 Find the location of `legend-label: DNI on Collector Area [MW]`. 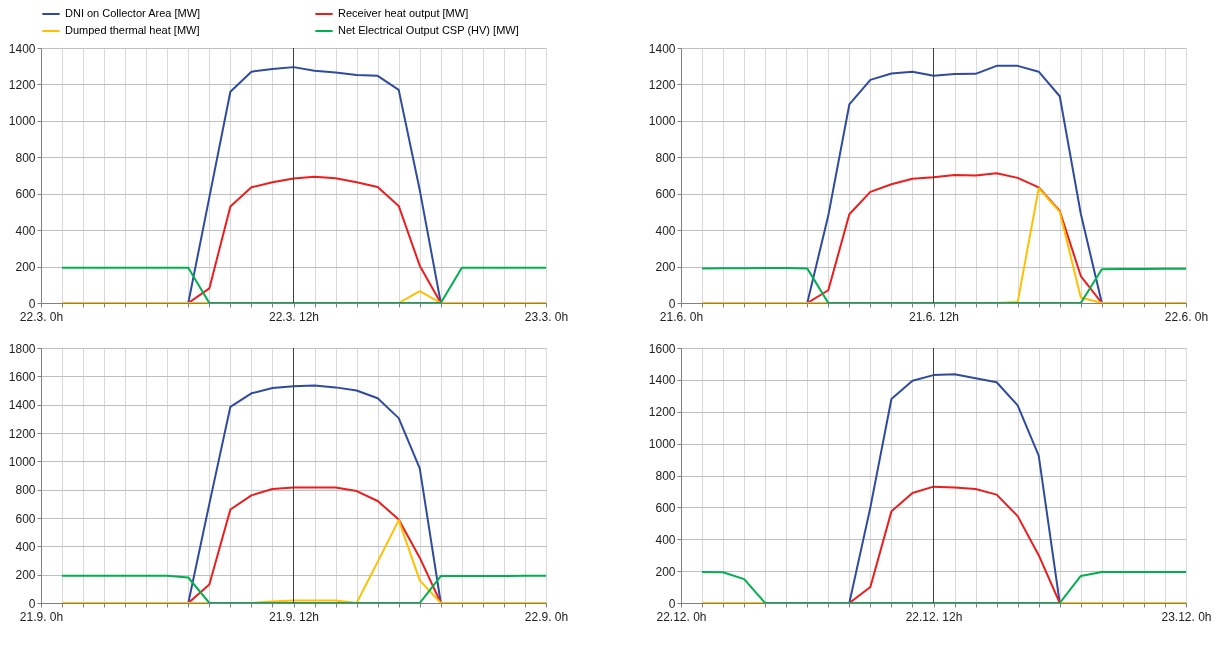

legend-label: DNI on Collector Area [MW] is located at coordinates (133, 13).